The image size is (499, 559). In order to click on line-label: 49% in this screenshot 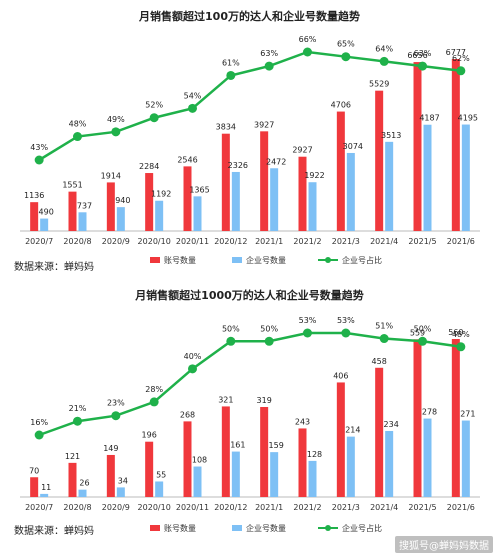, I will do `click(116, 119)`.